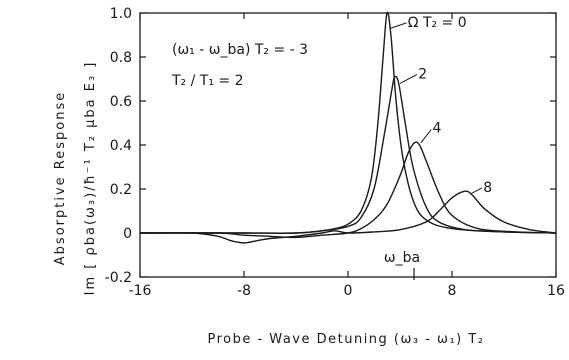 Image resolution: width=569 pixels, height=360 pixels. I want to click on series-label-0: Ω T₂ = 0, so click(437, 23).